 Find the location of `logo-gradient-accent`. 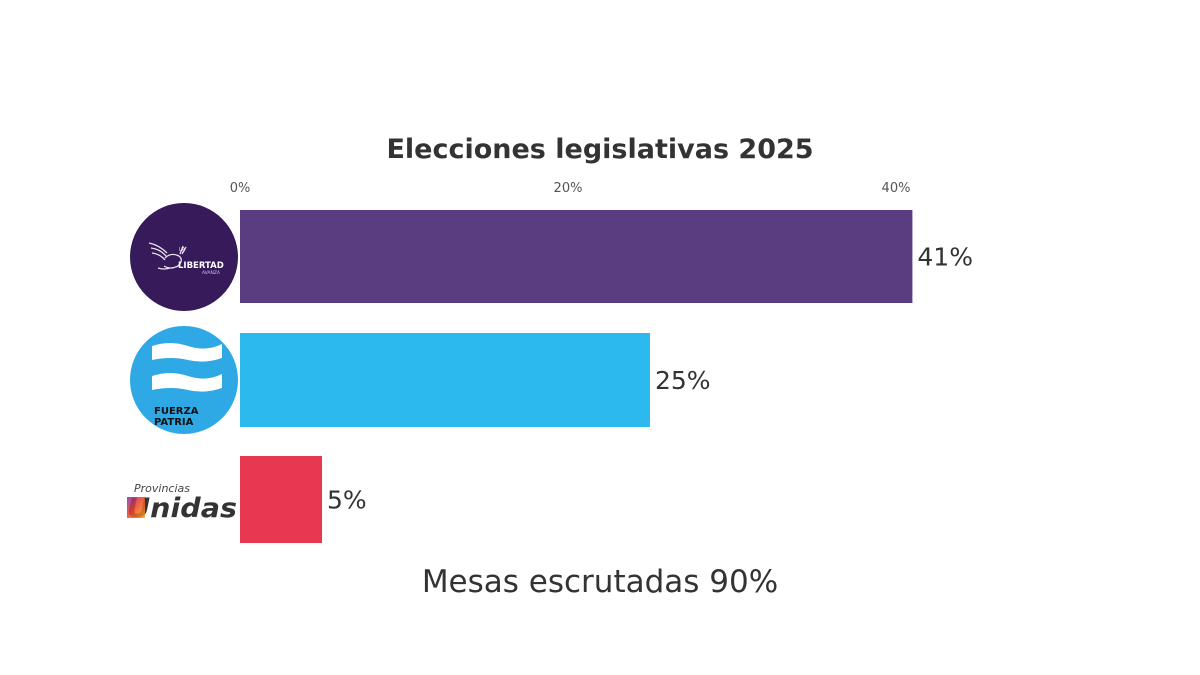

logo-gradient-accent is located at coordinates (136, 507).